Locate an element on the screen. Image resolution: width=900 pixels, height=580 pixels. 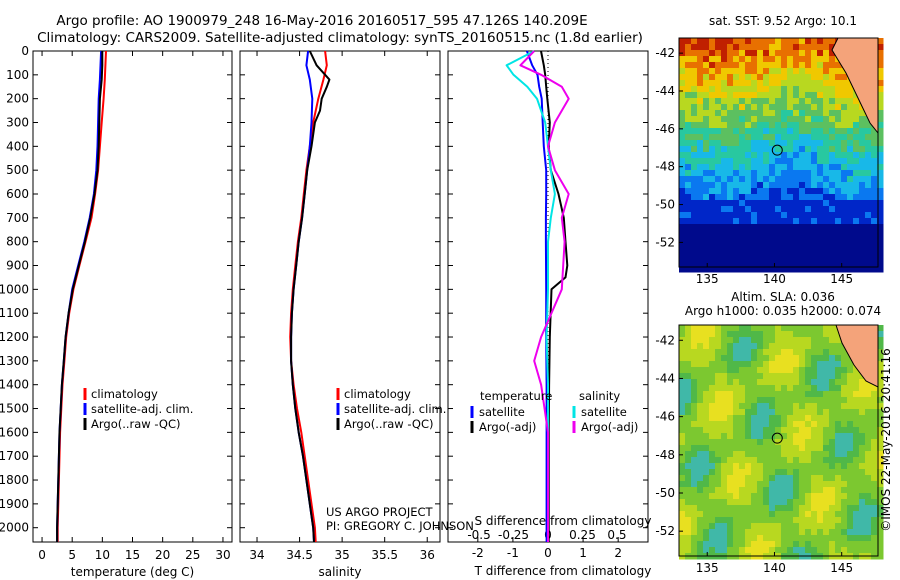
map-y-tick-label: -50 is located at coordinates (665, 205).